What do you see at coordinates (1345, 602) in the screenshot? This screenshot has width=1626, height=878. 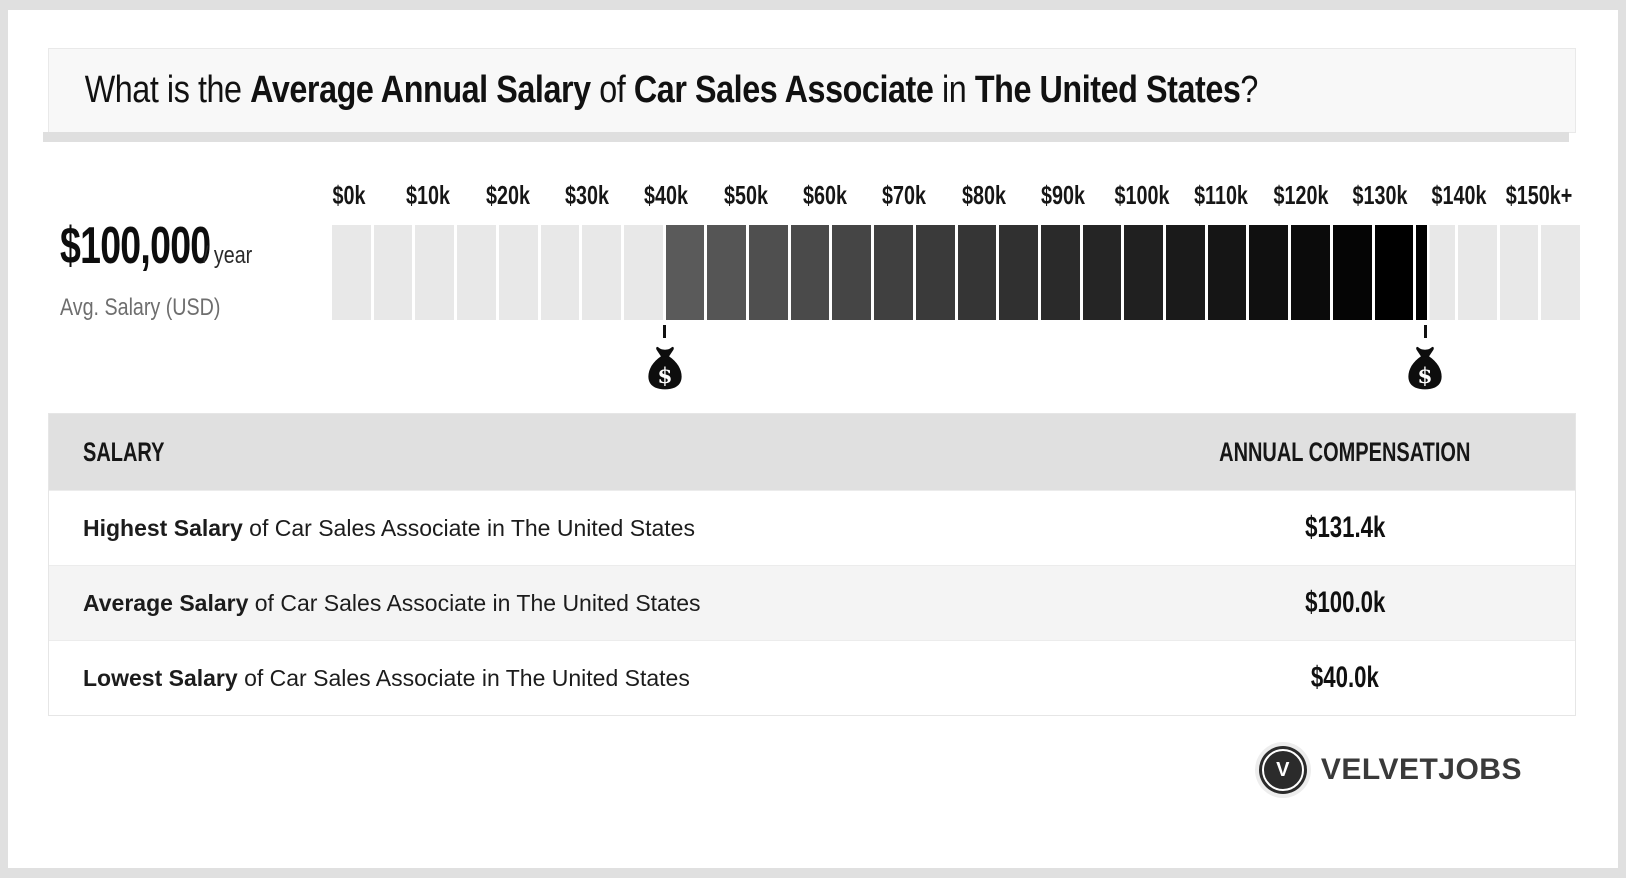 I see `row-value: $100.0k` at bounding box center [1345, 602].